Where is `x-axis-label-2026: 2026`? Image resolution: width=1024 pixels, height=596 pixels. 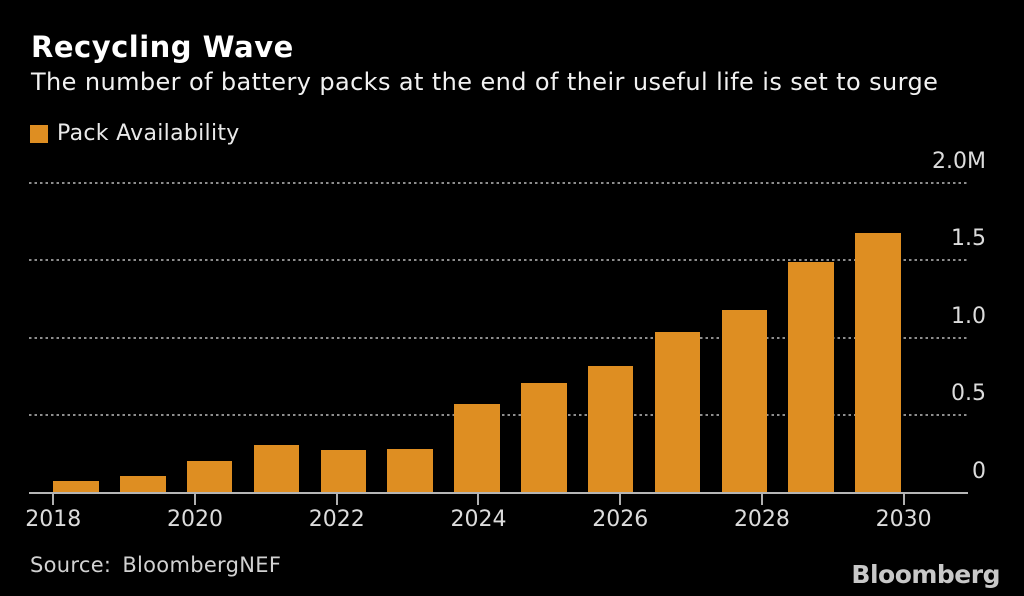
x-axis-label-2026: 2026 is located at coordinates (620, 519).